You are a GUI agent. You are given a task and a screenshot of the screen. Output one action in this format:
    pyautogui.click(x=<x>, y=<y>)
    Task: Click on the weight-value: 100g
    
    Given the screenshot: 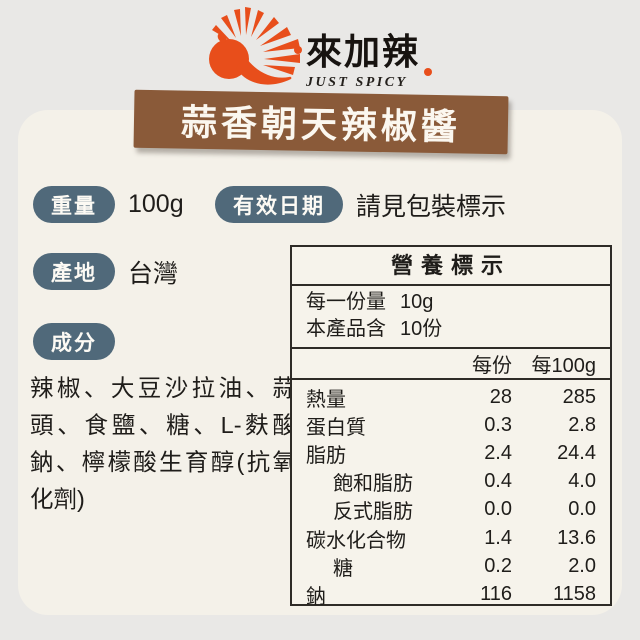 What is the action you would take?
    pyautogui.click(x=156, y=204)
    